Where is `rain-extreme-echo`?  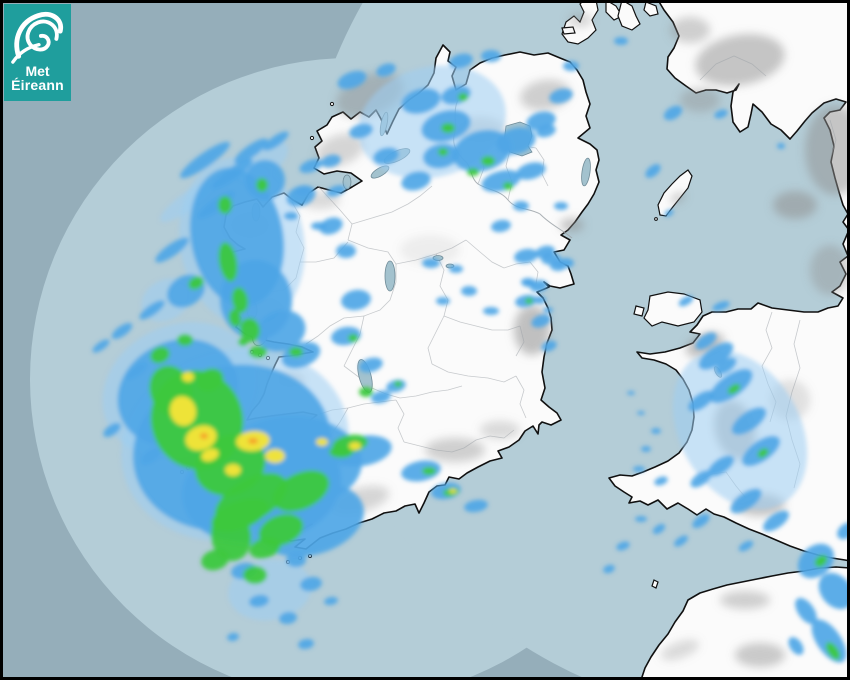 rain-extreme-echo is located at coordinates (253, 441).